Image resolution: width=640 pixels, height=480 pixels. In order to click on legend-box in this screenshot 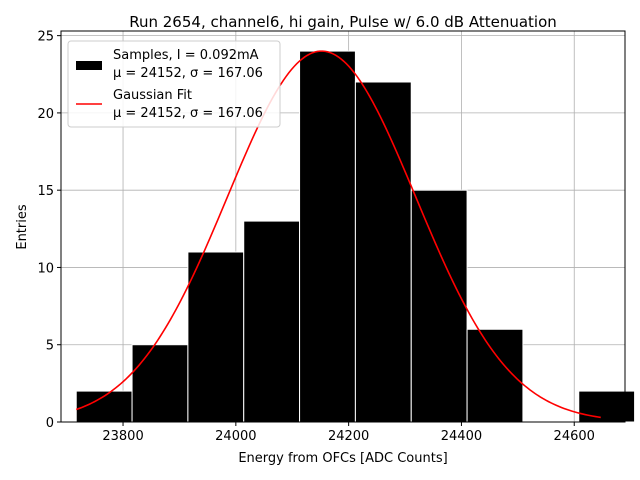, I will do `click(174, 84)`.